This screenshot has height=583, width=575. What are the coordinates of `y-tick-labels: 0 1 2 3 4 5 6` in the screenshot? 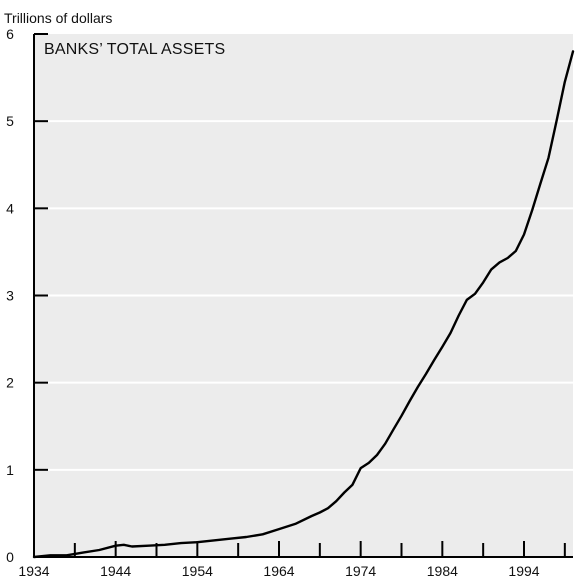 It's located at (10, 295).